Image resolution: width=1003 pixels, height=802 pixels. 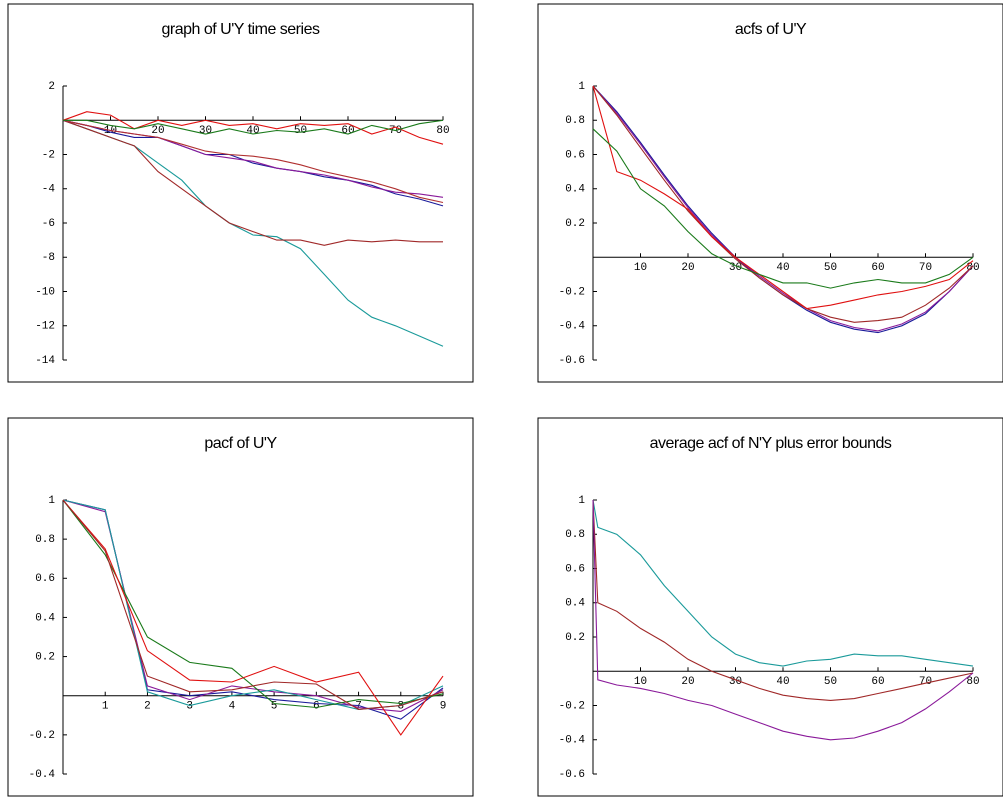 I want to click on y-tick-label: -2, so click(x=48, y=155).